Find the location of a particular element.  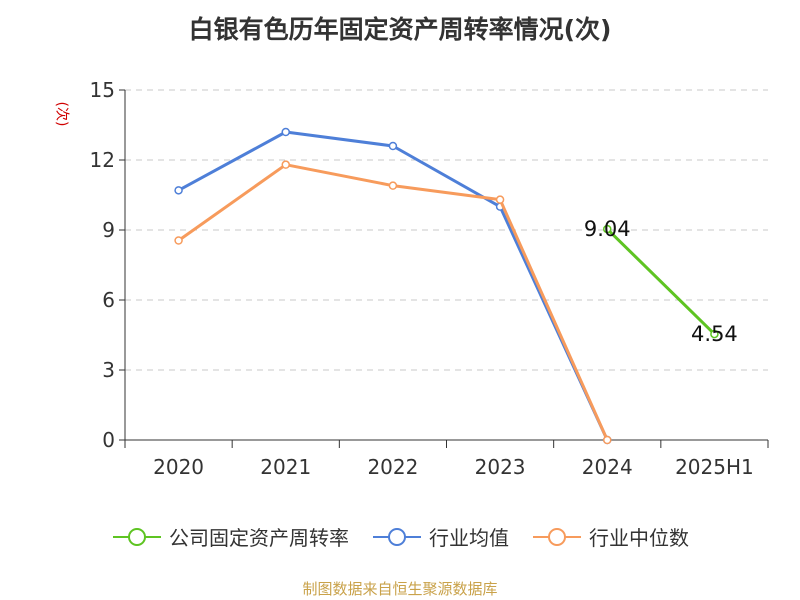

x-tick-label-2025H1: 2025H1 is located at coordinates (714, 467).